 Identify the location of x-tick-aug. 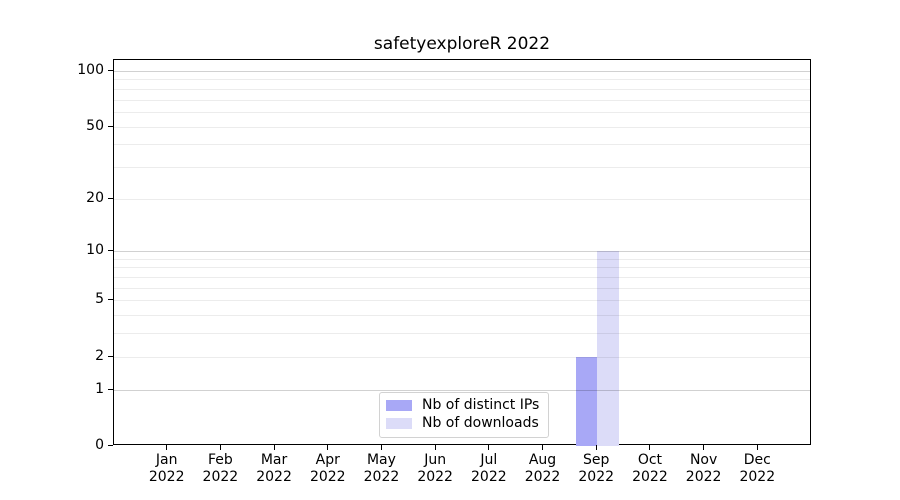
(543, 447).